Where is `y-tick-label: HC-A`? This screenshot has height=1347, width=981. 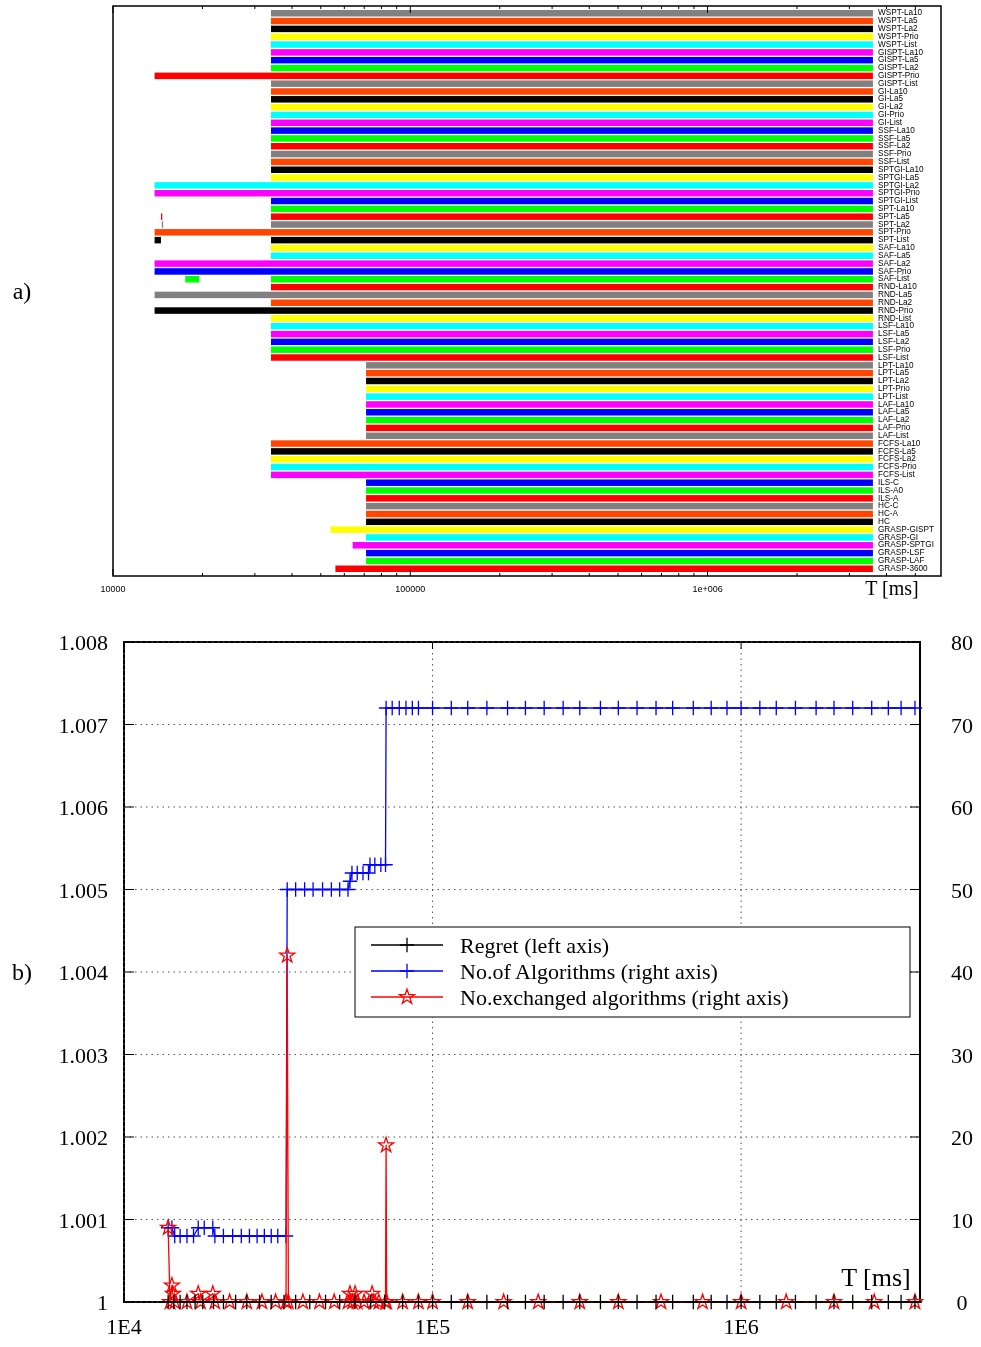
y-tick-label: HC-A is located at coordinates (888, 514).